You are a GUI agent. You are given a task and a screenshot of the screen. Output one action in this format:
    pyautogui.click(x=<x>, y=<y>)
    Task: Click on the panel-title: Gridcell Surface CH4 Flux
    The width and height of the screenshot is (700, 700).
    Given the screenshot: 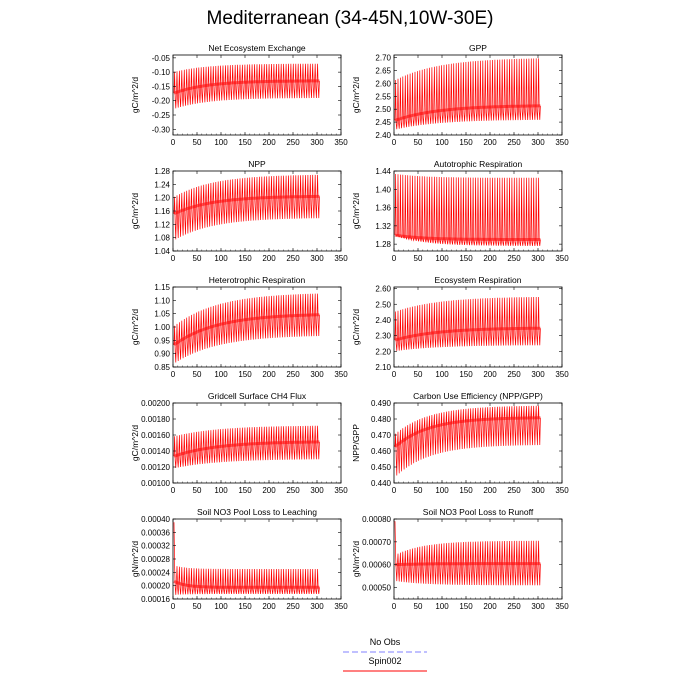 What is the action you would take?
    pyautogui.click(x=257, y=396)
    